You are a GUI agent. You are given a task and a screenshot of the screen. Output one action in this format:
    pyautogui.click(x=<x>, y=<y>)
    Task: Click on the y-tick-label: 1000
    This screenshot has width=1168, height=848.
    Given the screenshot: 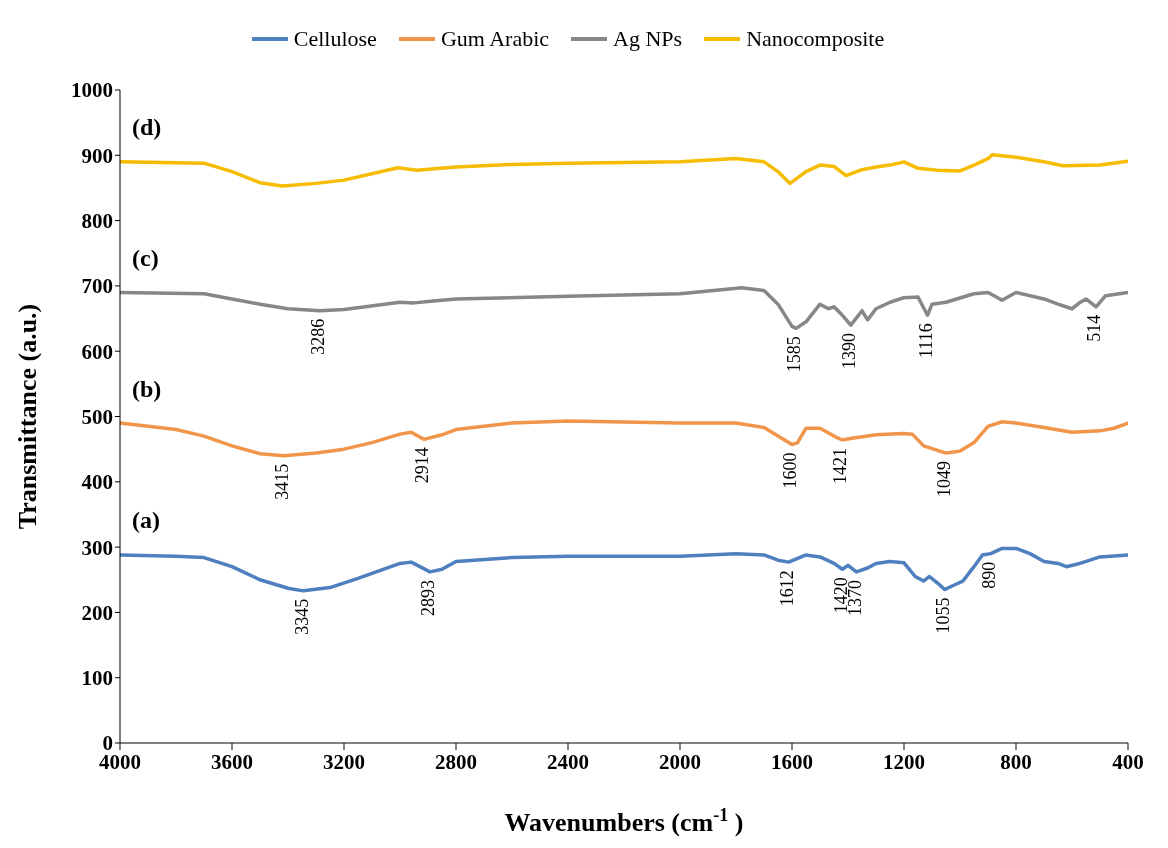 What is the action you would take?
    pyautogui.click(x=92, y=90)
    